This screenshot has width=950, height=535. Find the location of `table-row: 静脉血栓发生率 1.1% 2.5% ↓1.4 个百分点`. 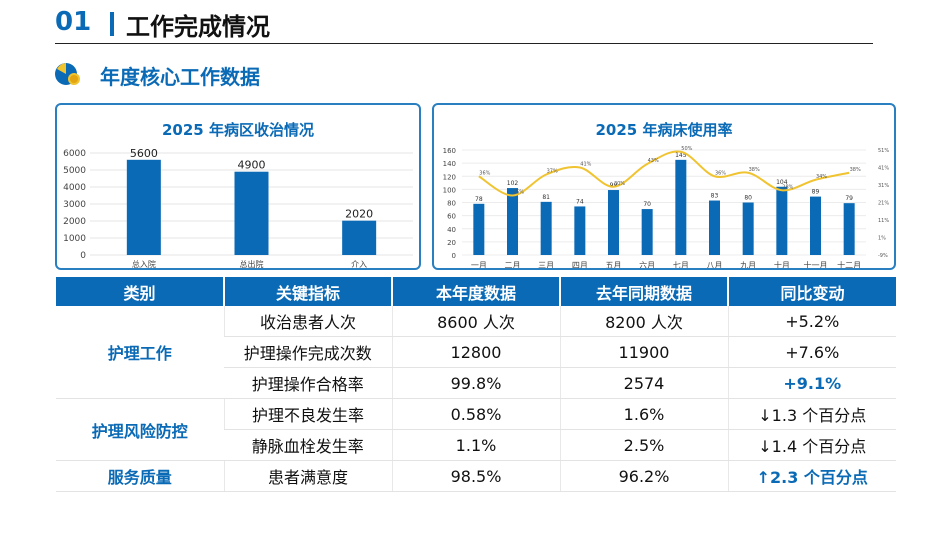

table-row: 静脉血栓发生率 1.1% 2.5% ↓1.4 个百分点 is located at coordinates (476, 445).